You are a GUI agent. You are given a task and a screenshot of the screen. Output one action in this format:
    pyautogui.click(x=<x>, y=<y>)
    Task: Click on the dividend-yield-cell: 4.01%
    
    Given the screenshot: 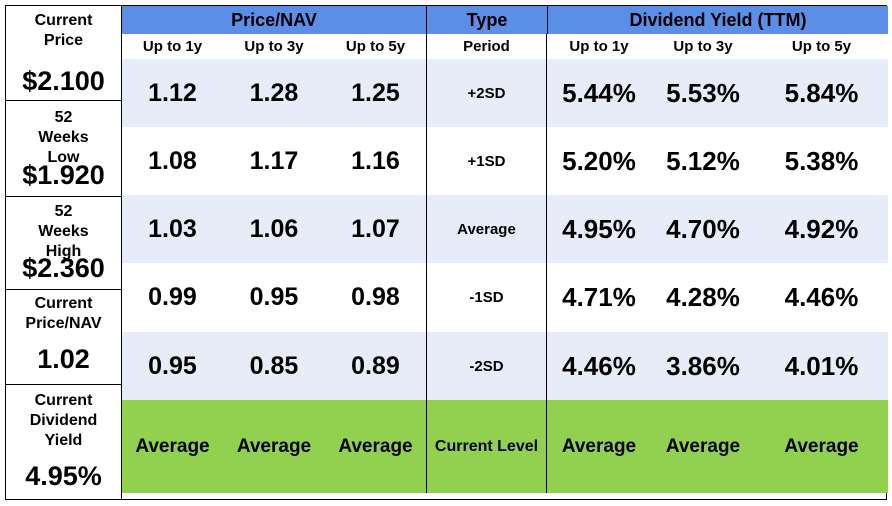 What is the action you would take?
    pyautogui.click(x=821, y=366)
    